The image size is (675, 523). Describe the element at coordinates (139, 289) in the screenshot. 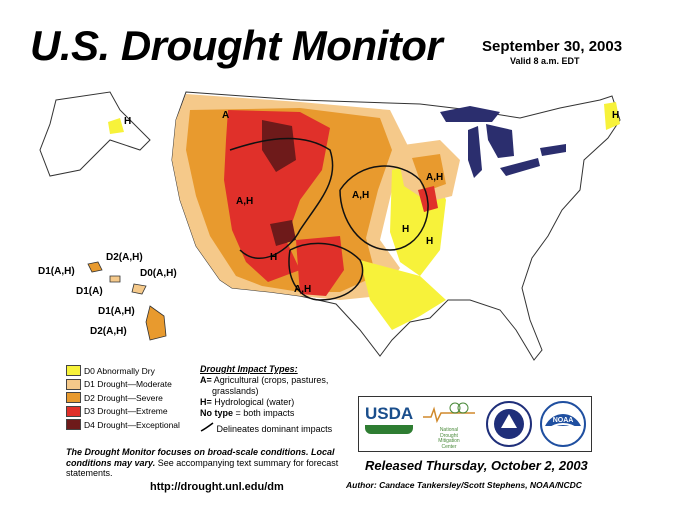

I see `hawaii-maui` at that location.